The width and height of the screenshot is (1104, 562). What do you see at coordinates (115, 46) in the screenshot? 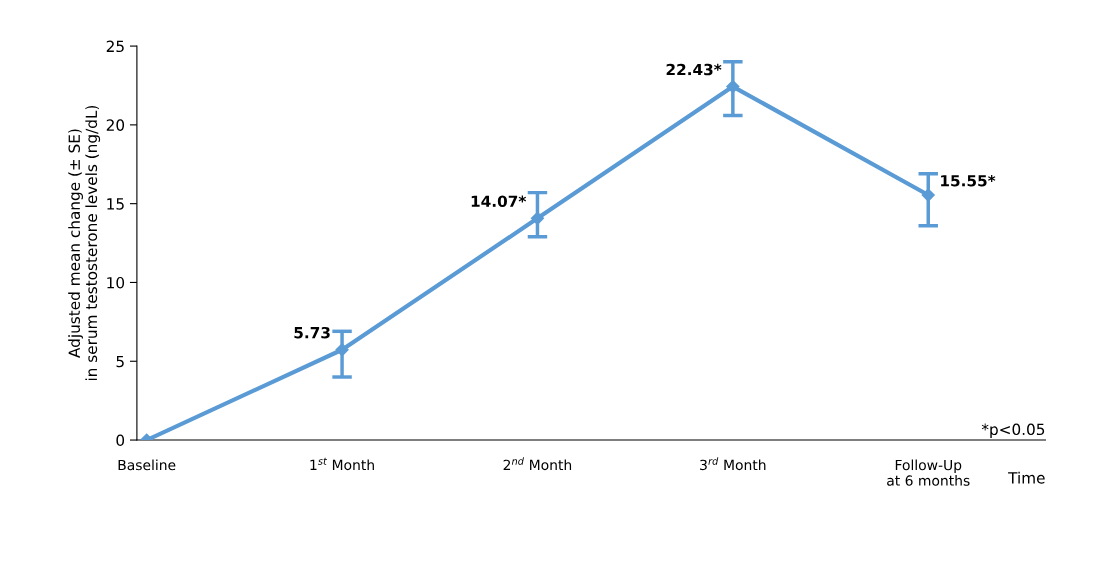
I see `y-tick-label: 25` at bounding box center [115, 46].